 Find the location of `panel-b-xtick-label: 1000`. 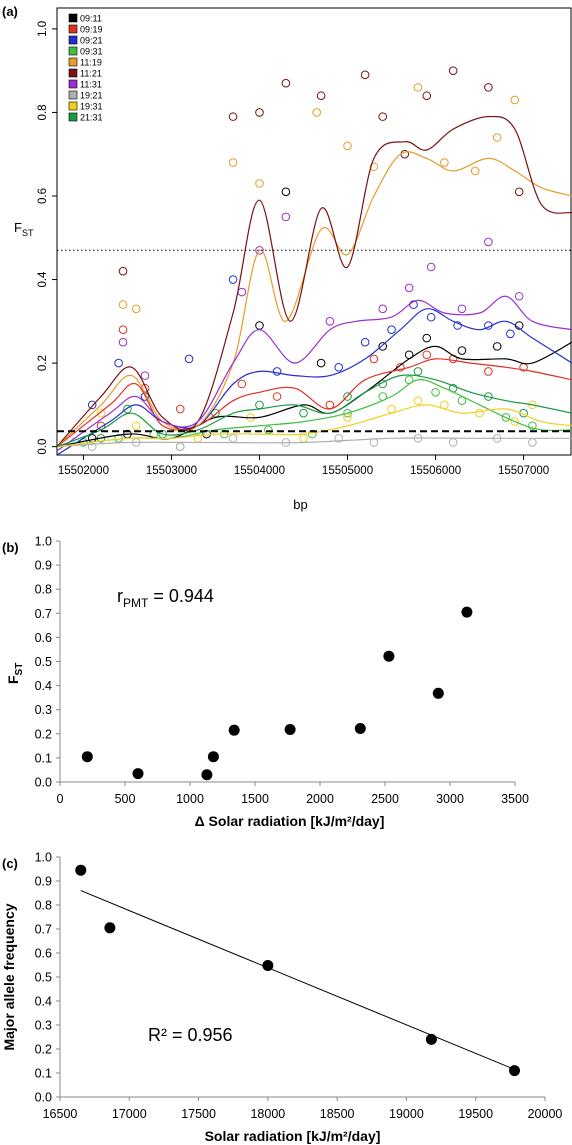

panel-b-xtick-label: 1000 is located at coordinates (190, 799).